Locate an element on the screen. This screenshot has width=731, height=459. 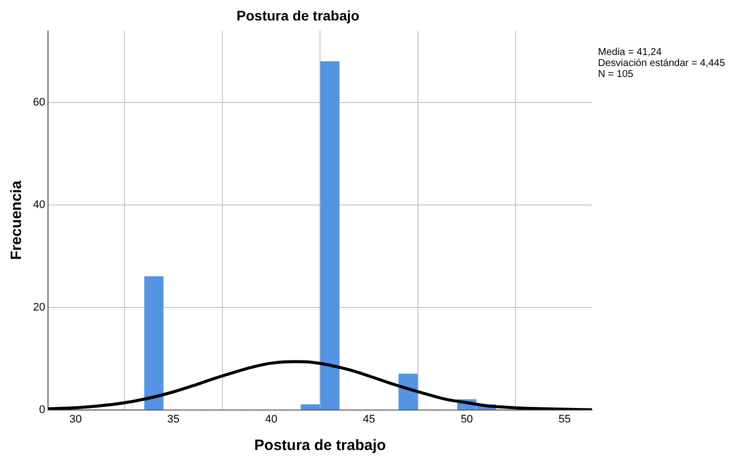
text: N = 105 is located at coordinates (616, 74).